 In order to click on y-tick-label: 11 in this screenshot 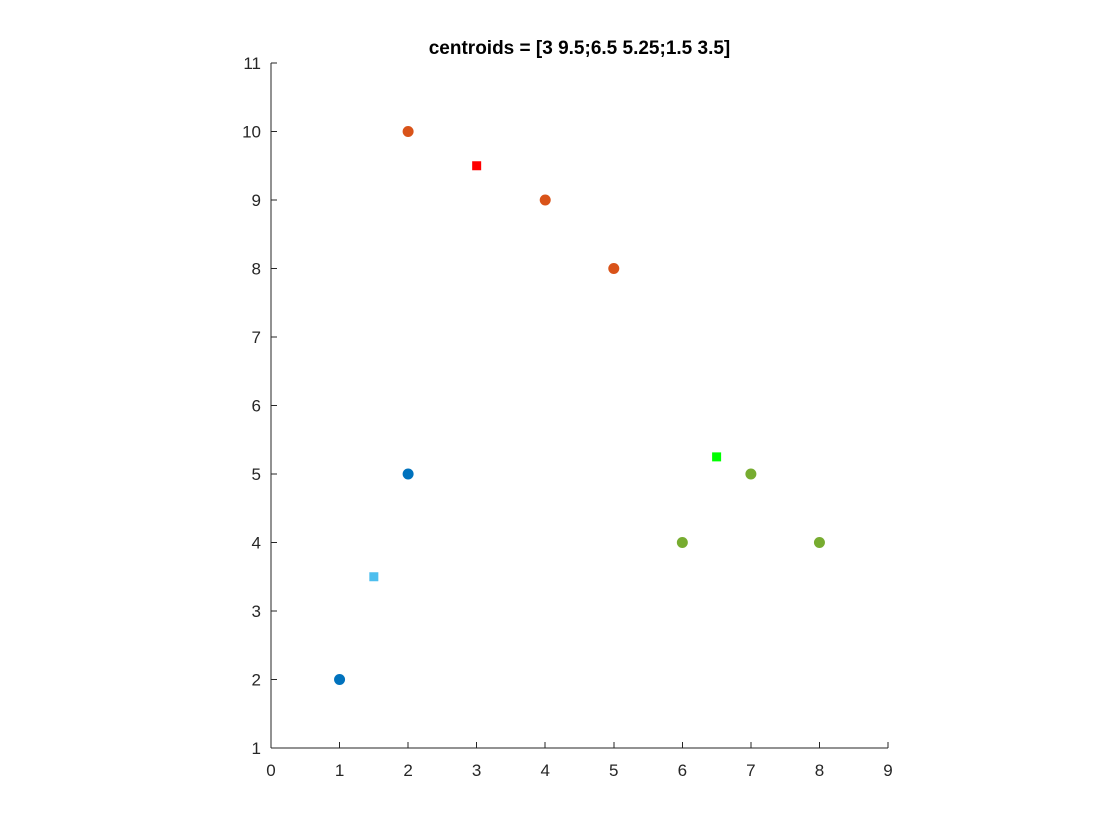, I will do `click(252, 63)`.